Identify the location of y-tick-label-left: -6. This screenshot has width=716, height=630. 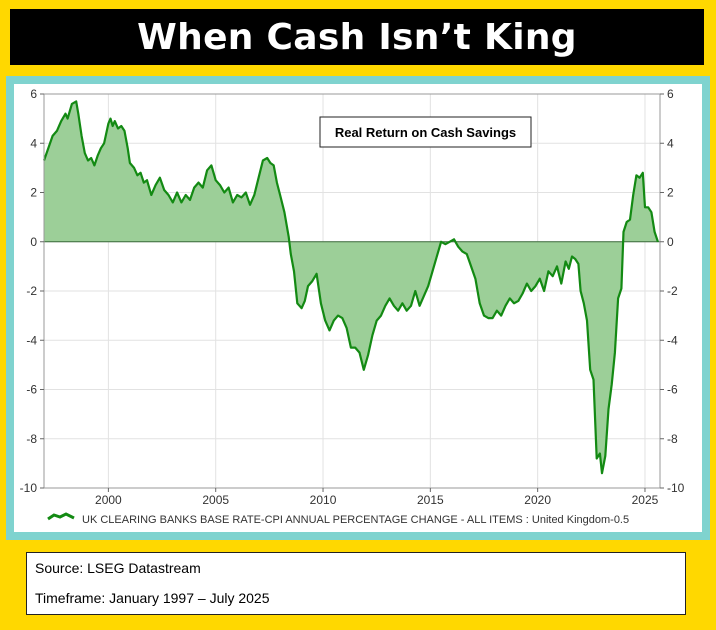
(31, 390).